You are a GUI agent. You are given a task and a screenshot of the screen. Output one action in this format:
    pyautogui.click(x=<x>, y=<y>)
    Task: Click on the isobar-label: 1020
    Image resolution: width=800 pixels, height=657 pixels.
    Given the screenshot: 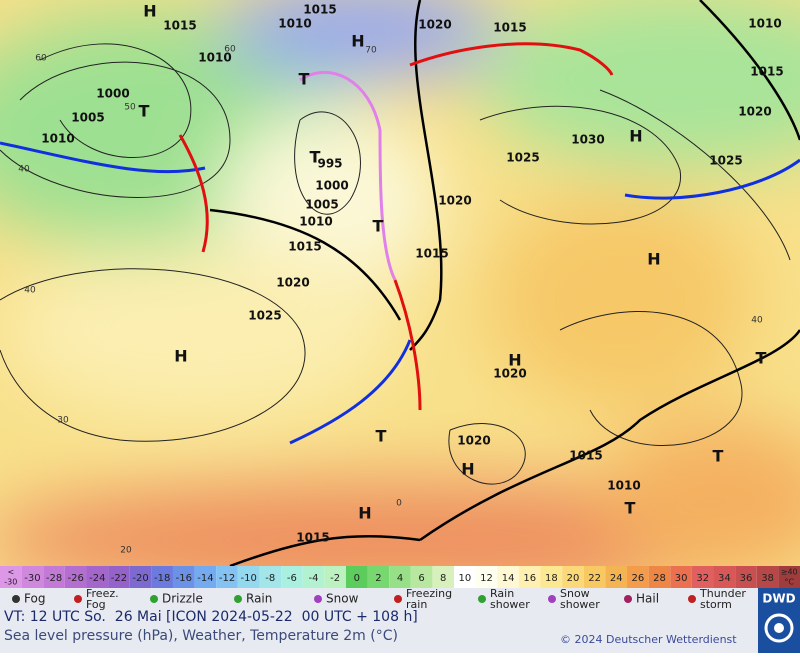 What is the action you would take?
    pyautogui.click(x=754, y=112)
    